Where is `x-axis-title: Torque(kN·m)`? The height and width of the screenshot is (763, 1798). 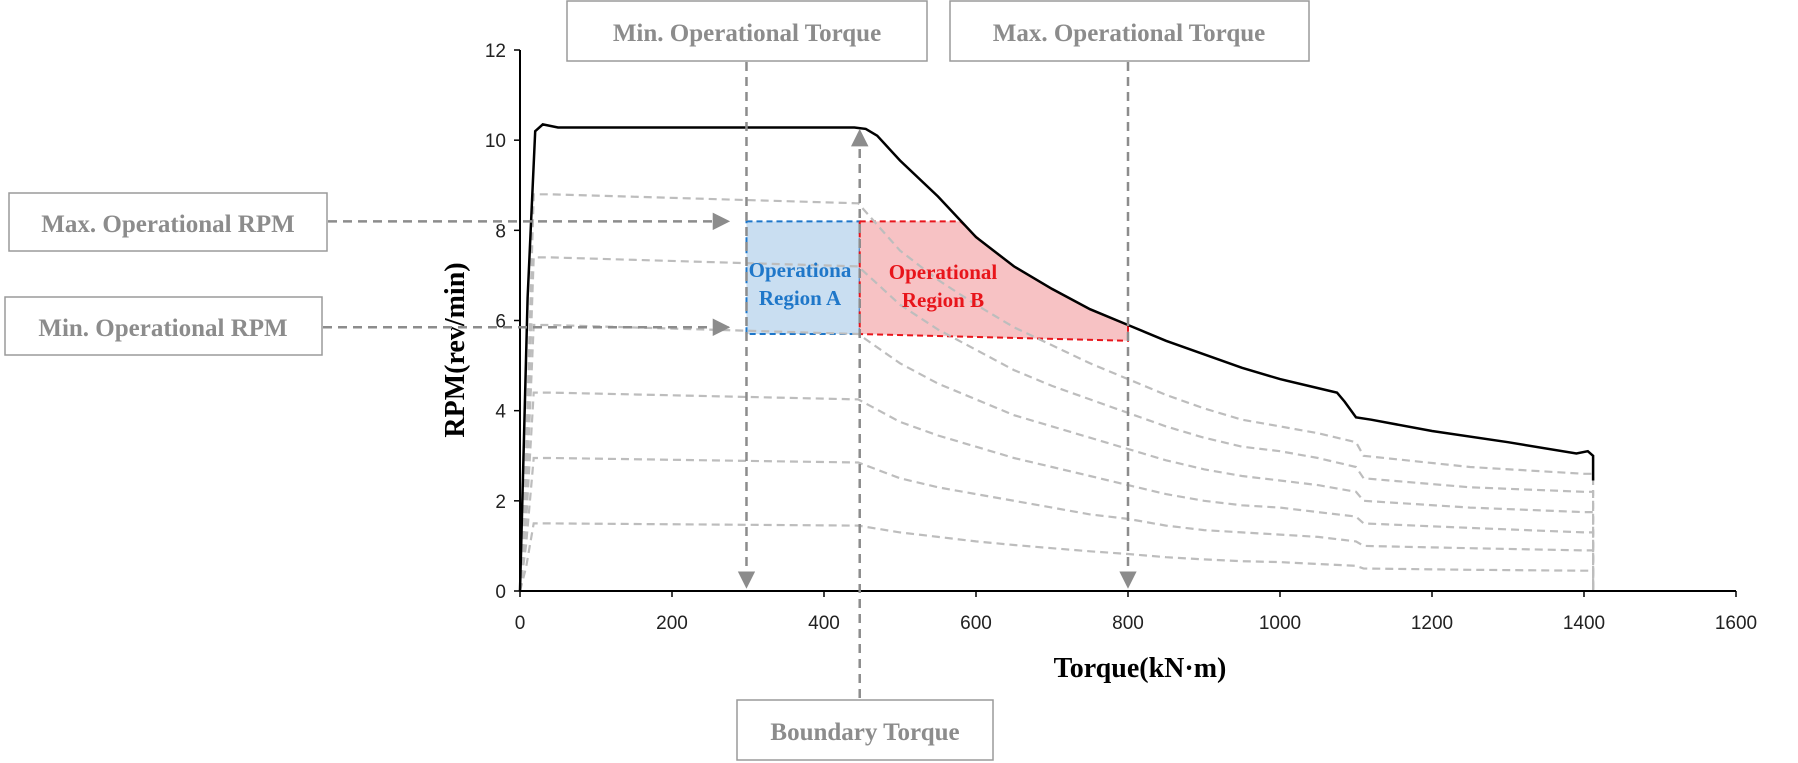 x-axis-title: Torque(kN·m) is located at coordinates (1140, 668).